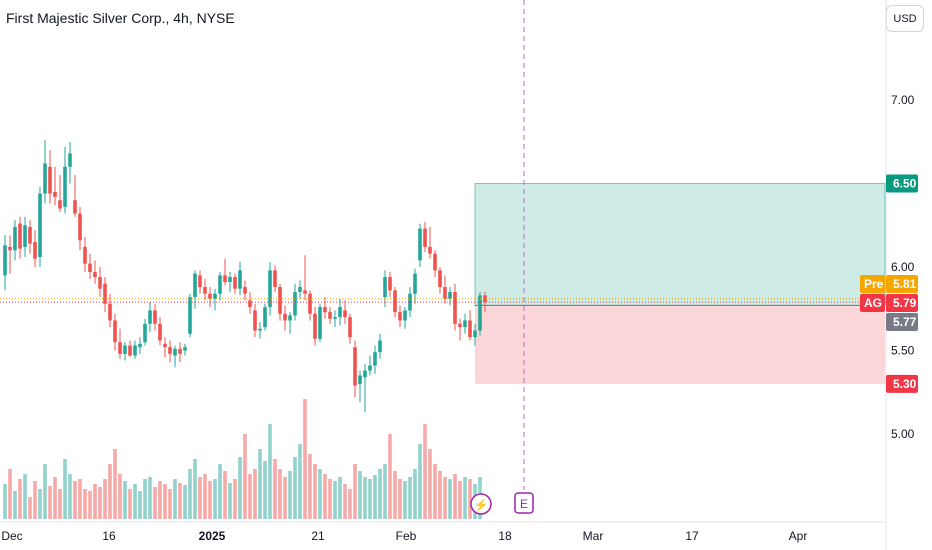 This screenshot has height=550, width=932. I want to click on earnings-icon: E, so click(524, 504).